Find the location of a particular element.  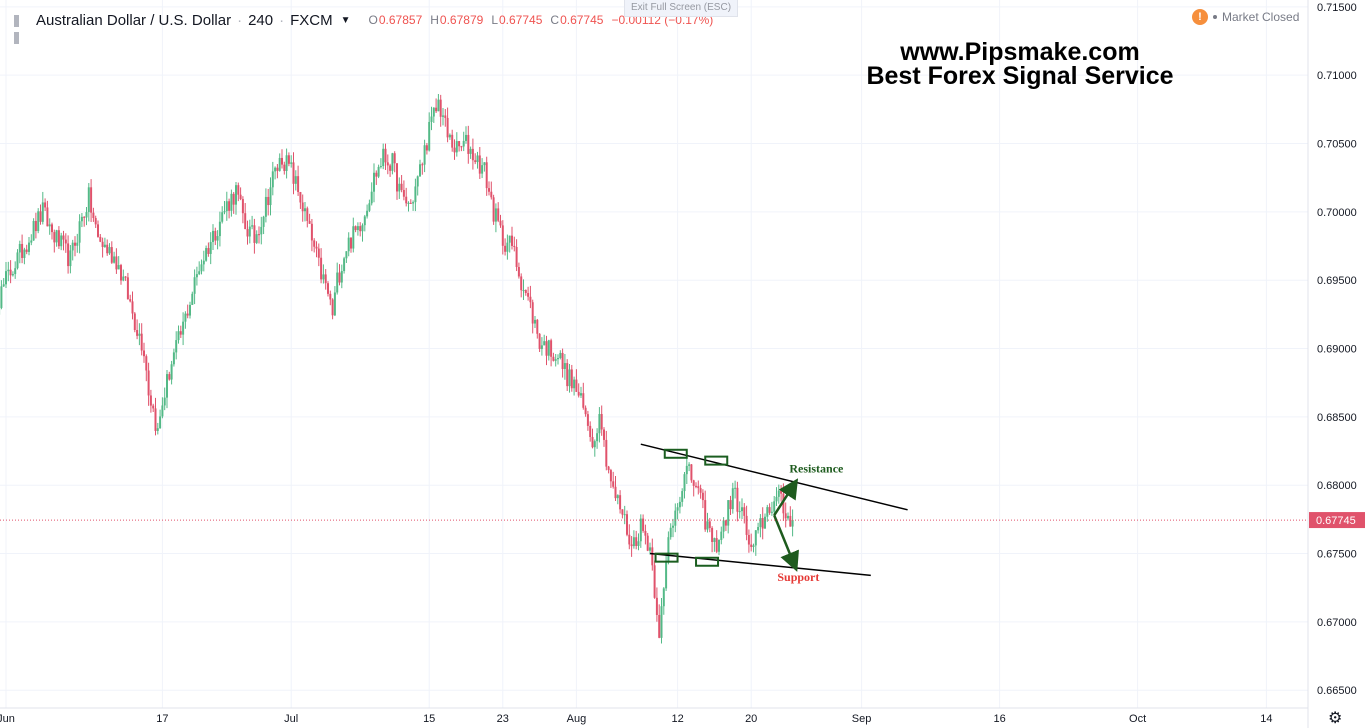

exit-fullscreen-button: Exit Full Screen (ESC) is located at coordinates (681, 8).